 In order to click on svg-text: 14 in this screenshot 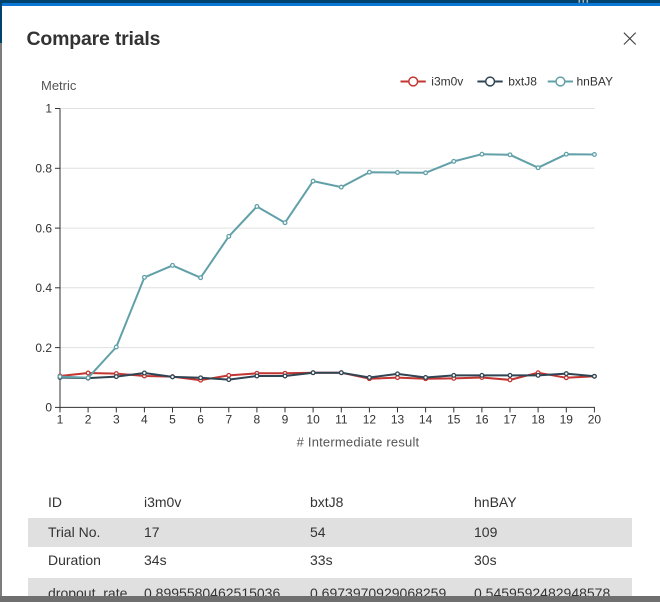, I will do `click(426, 420)`.